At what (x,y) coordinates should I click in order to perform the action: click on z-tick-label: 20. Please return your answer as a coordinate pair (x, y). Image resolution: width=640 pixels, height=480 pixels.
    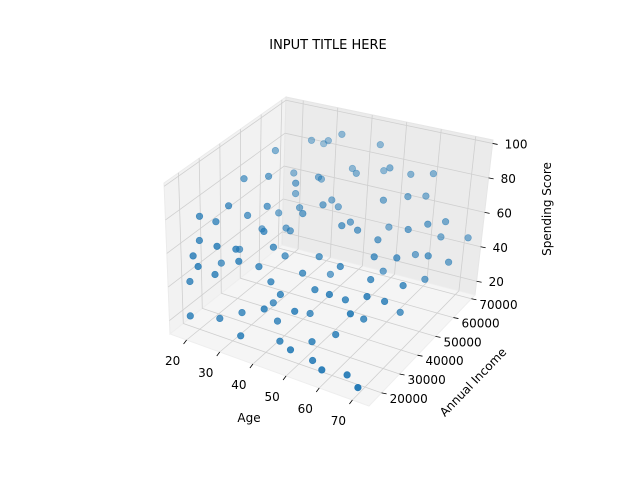
    Looking at the image, I should click on (496, 282).